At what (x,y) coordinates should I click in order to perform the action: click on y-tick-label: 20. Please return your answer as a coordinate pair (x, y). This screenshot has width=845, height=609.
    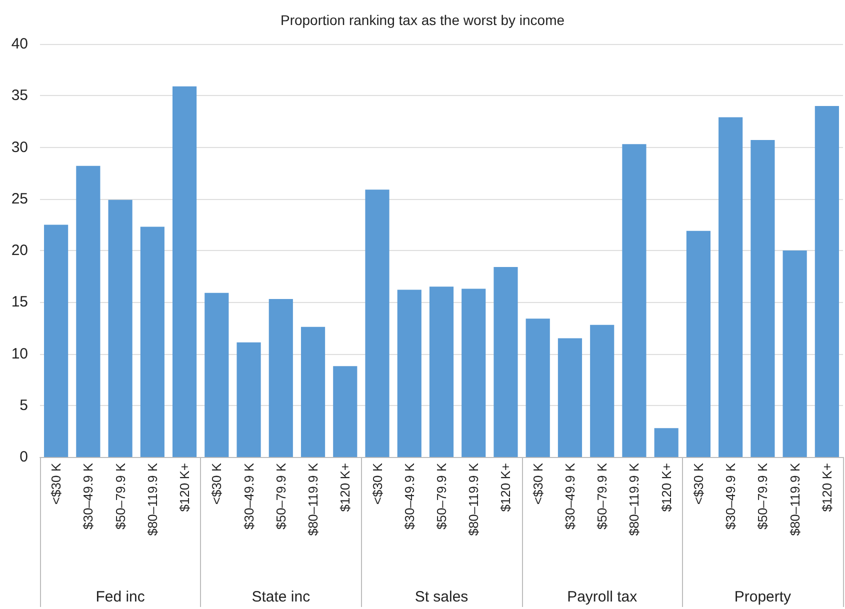
    Looking at the image, I should click on (19, 250).